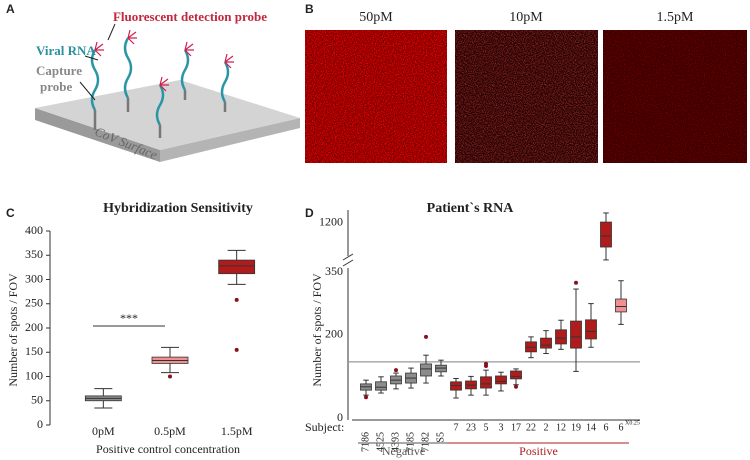 This screenshot has height=460, width=750. Describe the element at coordinates (66, 50) in the screenshot. I see `viral-label: Viral RNA` at that location.